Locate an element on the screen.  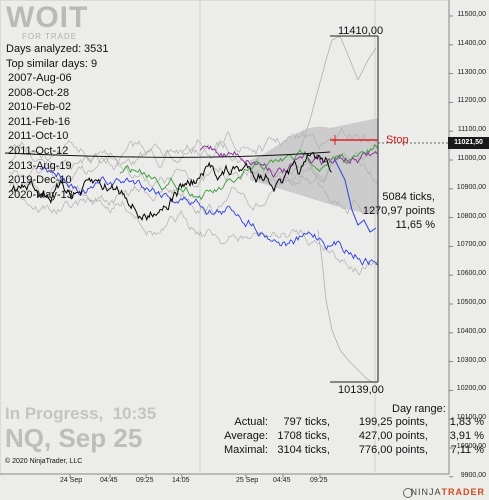
range-pct: 11,65 % is located at coordinates (415, 225).